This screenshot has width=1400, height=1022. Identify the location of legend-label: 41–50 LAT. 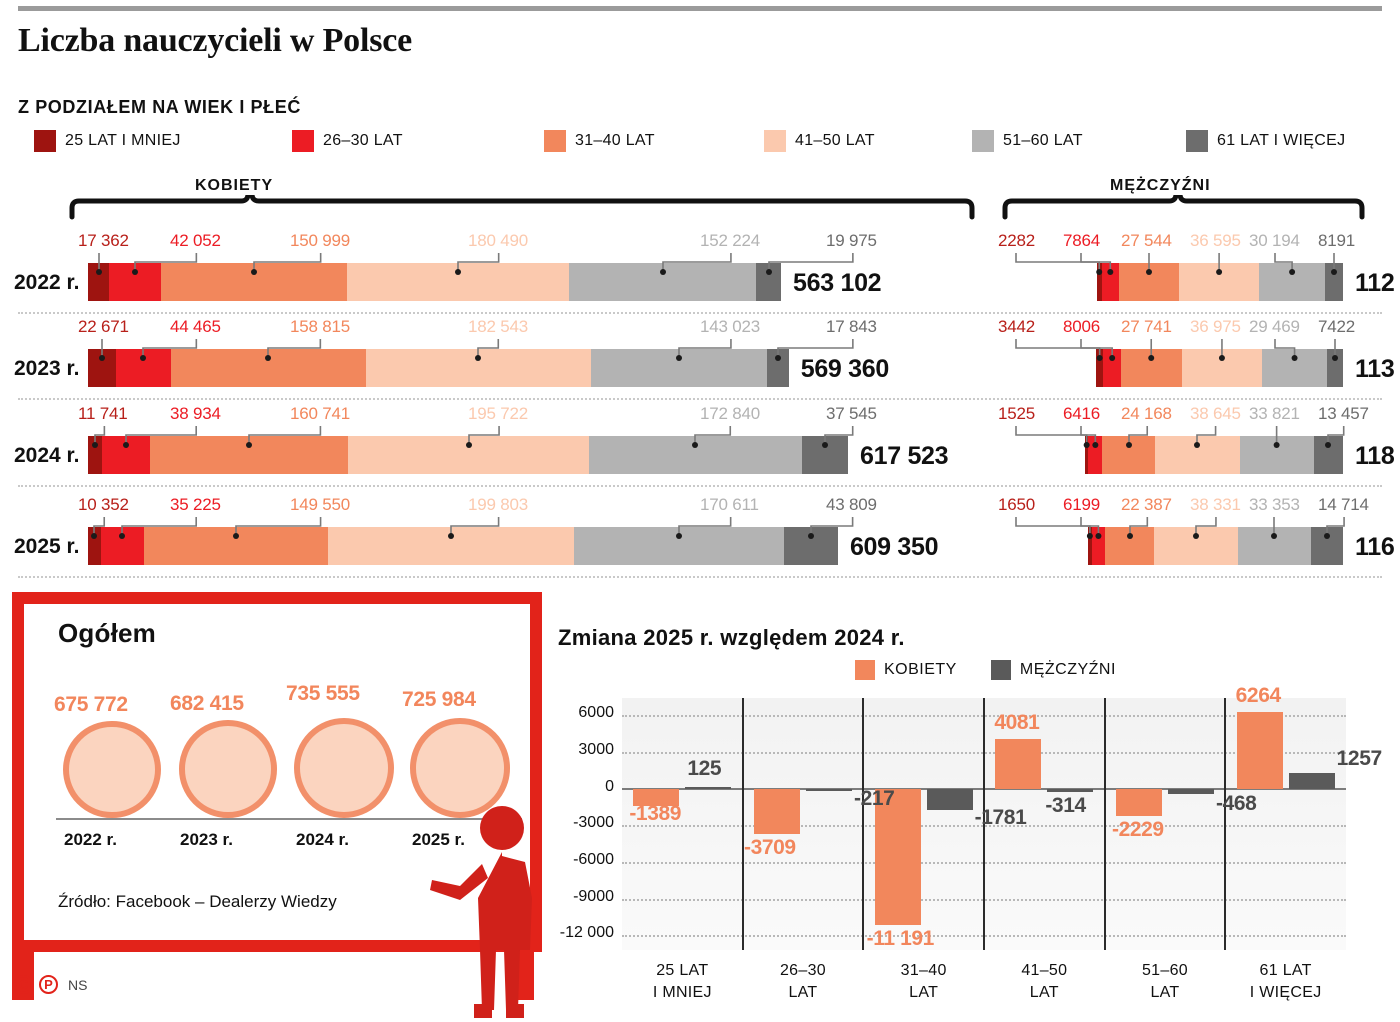
(835, 140).